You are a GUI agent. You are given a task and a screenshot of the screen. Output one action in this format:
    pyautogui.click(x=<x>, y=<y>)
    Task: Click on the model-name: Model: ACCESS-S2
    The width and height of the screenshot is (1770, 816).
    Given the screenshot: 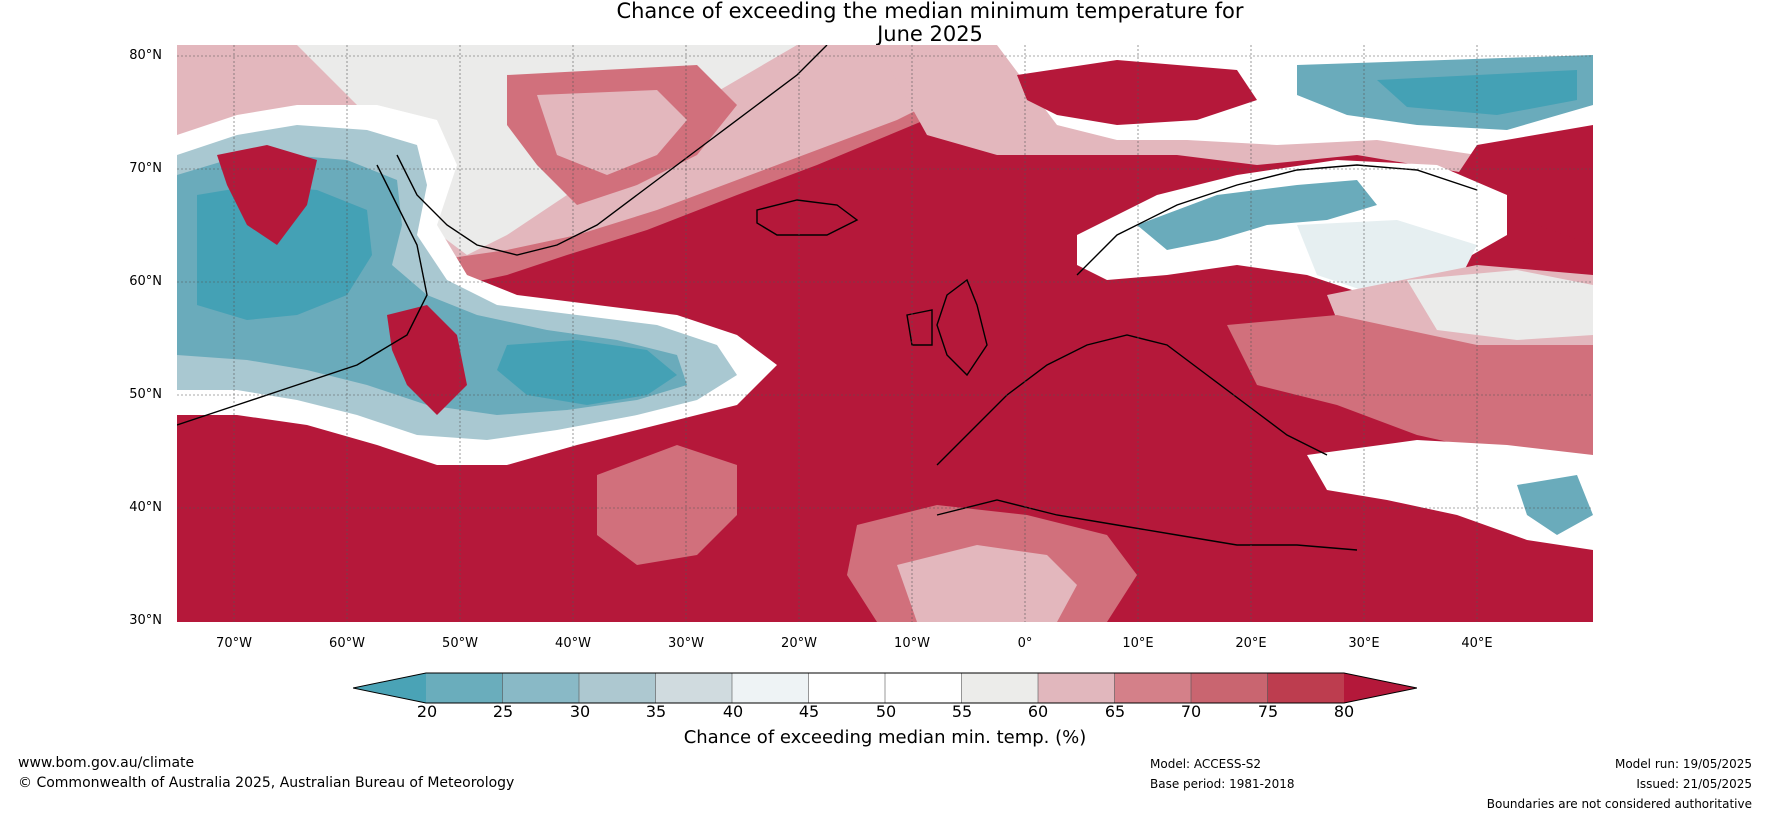 What is the action you would take?
    pyautogui.click(x=1206, y=764)
    